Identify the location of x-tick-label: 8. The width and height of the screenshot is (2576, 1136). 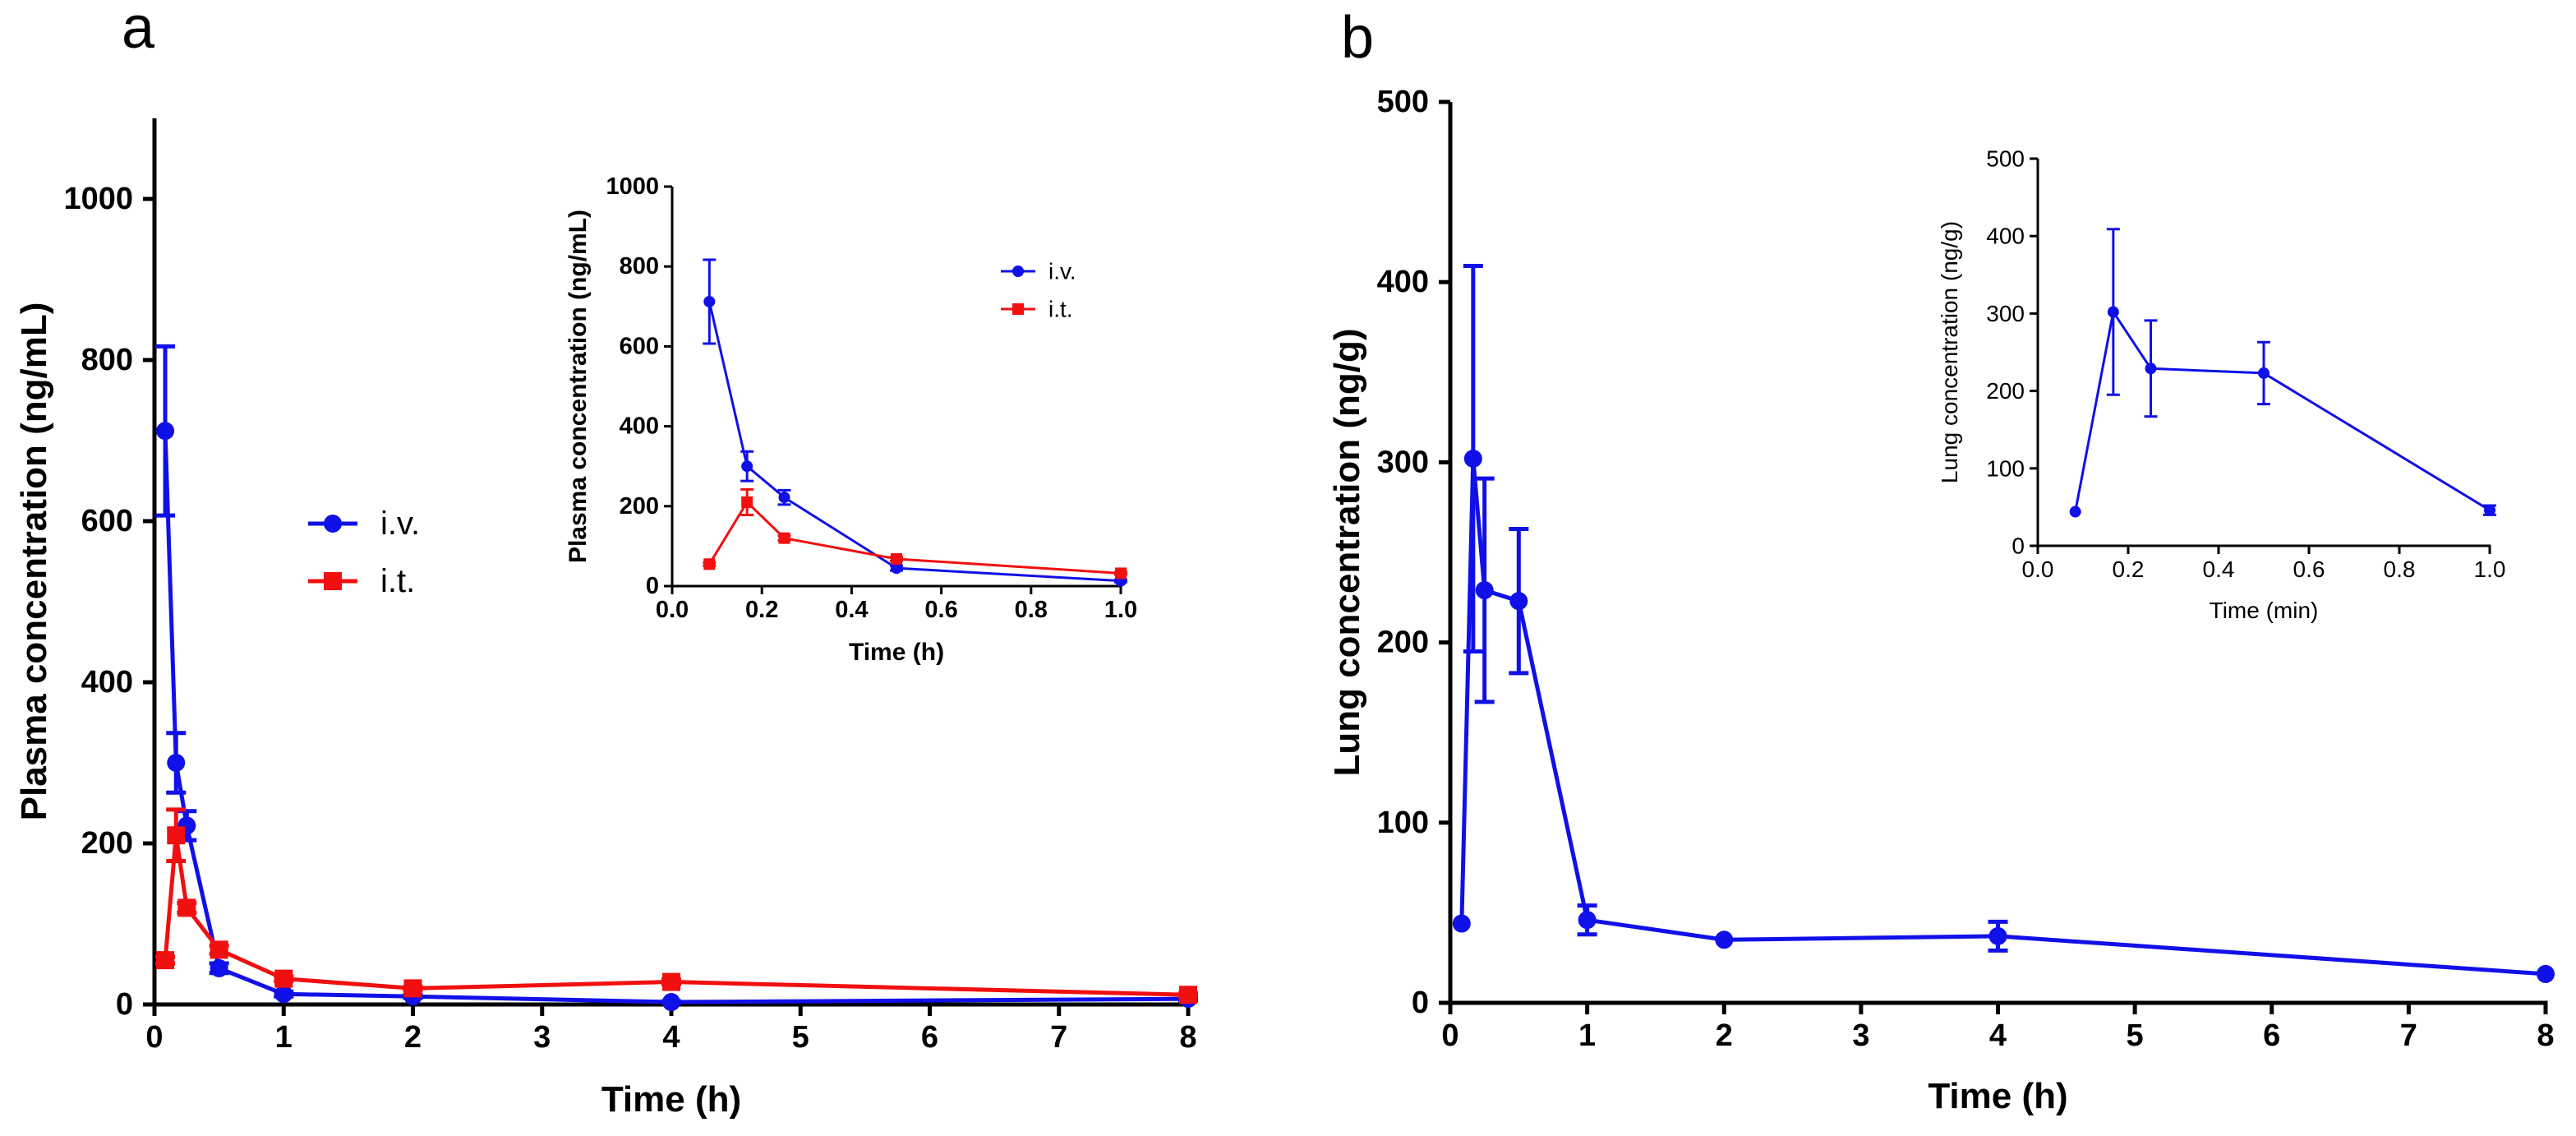
(1187, 1037).